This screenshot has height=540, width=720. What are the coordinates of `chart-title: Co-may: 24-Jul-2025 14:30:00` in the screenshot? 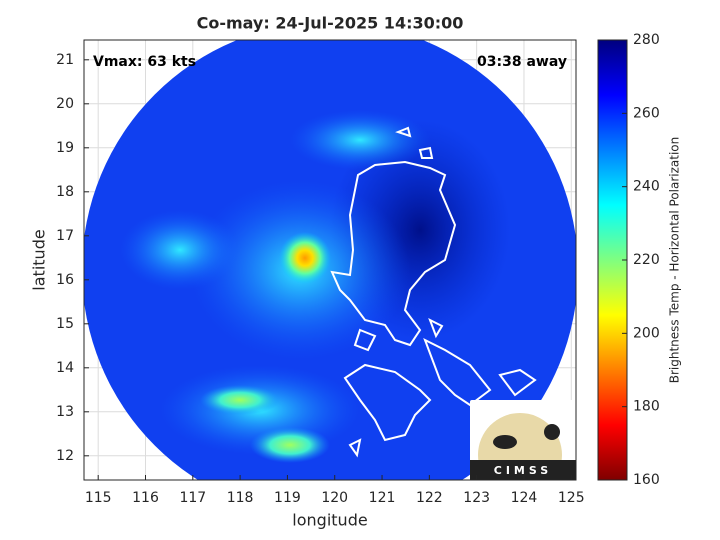 It's located at (330, 23).